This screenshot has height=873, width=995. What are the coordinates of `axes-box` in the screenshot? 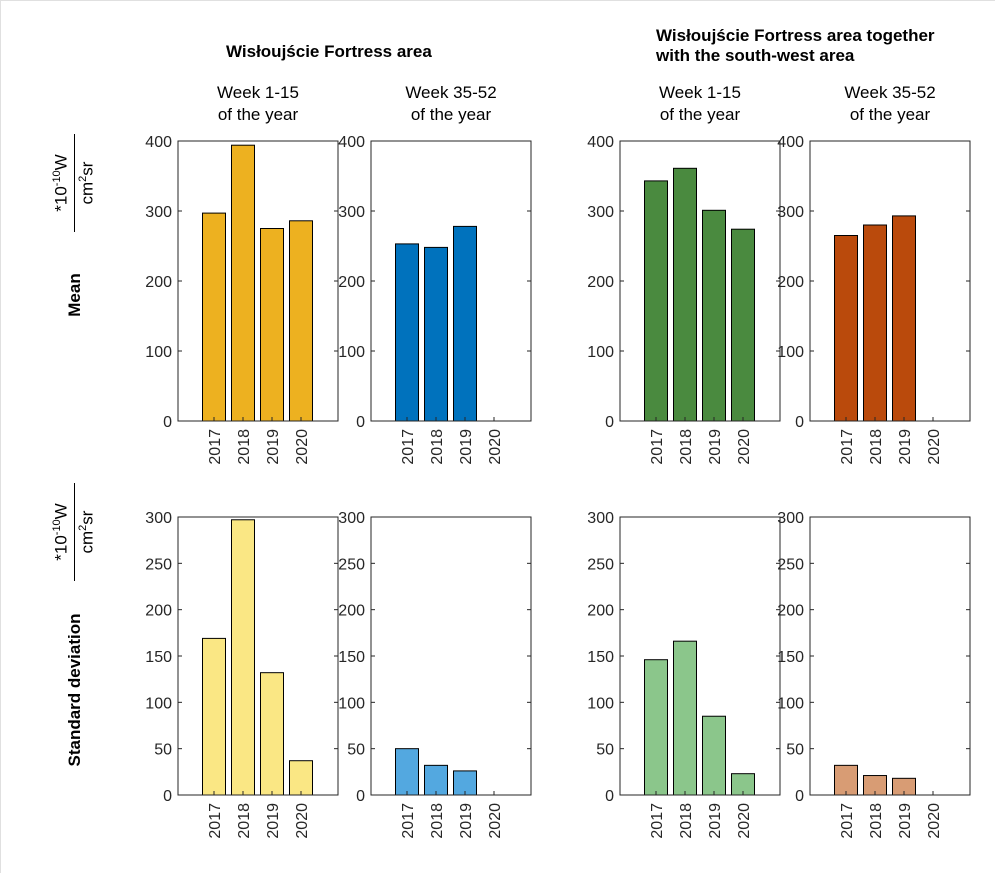 It's located at (890, 656).